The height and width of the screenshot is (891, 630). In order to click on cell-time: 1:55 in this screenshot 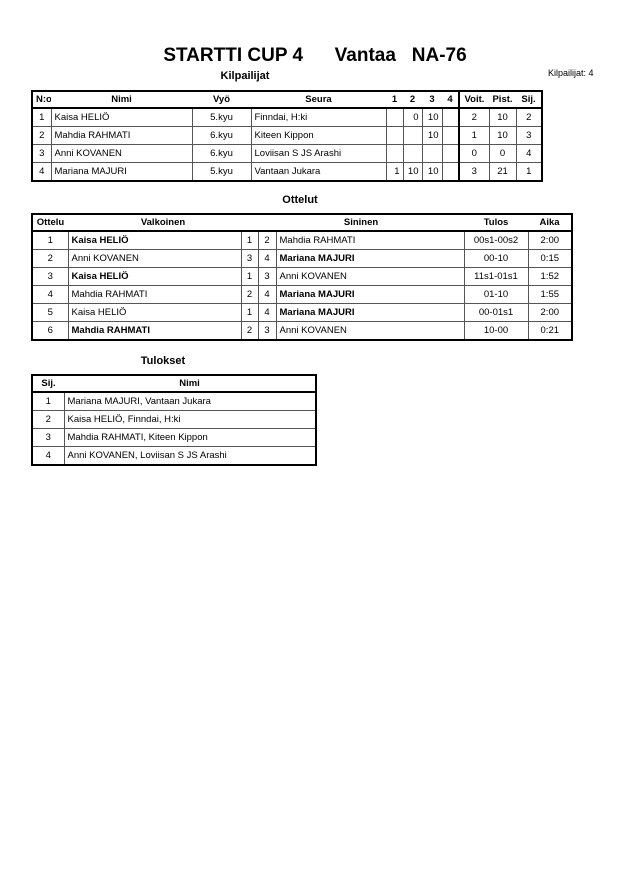, I will do `click(550, 294)`.